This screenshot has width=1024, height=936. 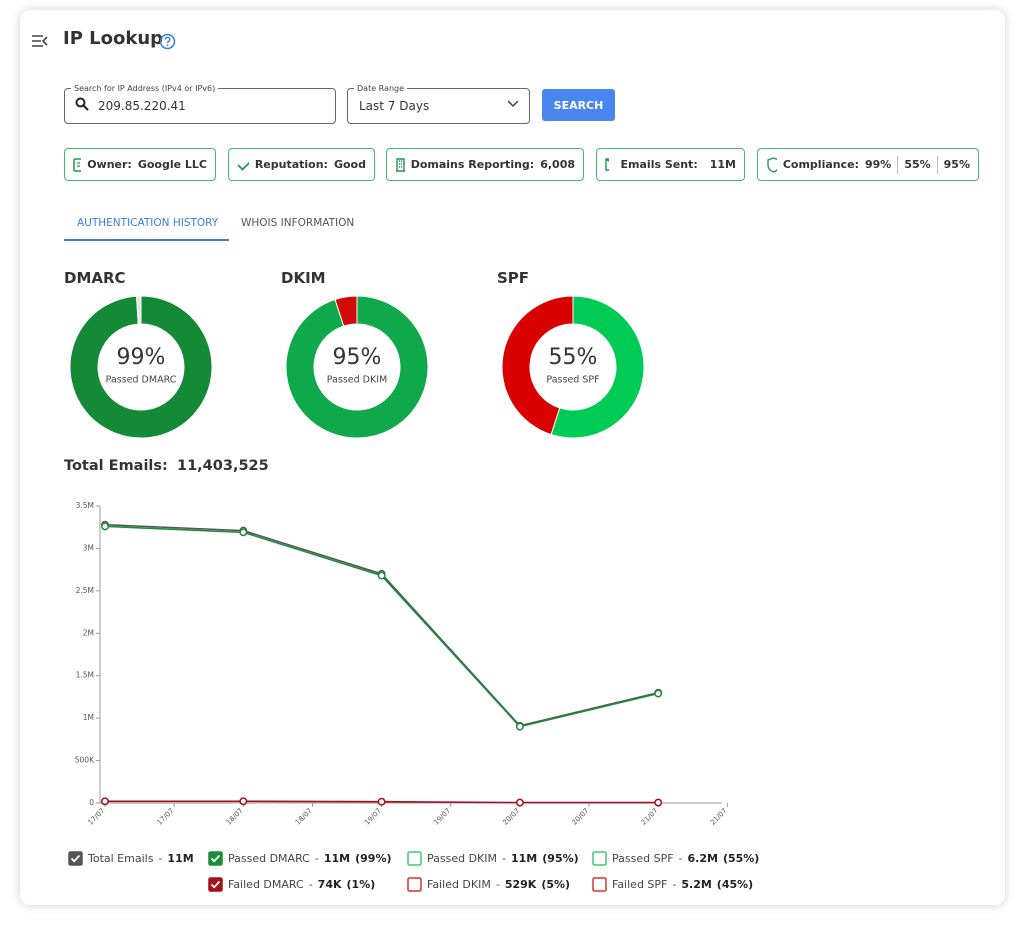 I want to click on shield-icon, so click(x=772, y=164).